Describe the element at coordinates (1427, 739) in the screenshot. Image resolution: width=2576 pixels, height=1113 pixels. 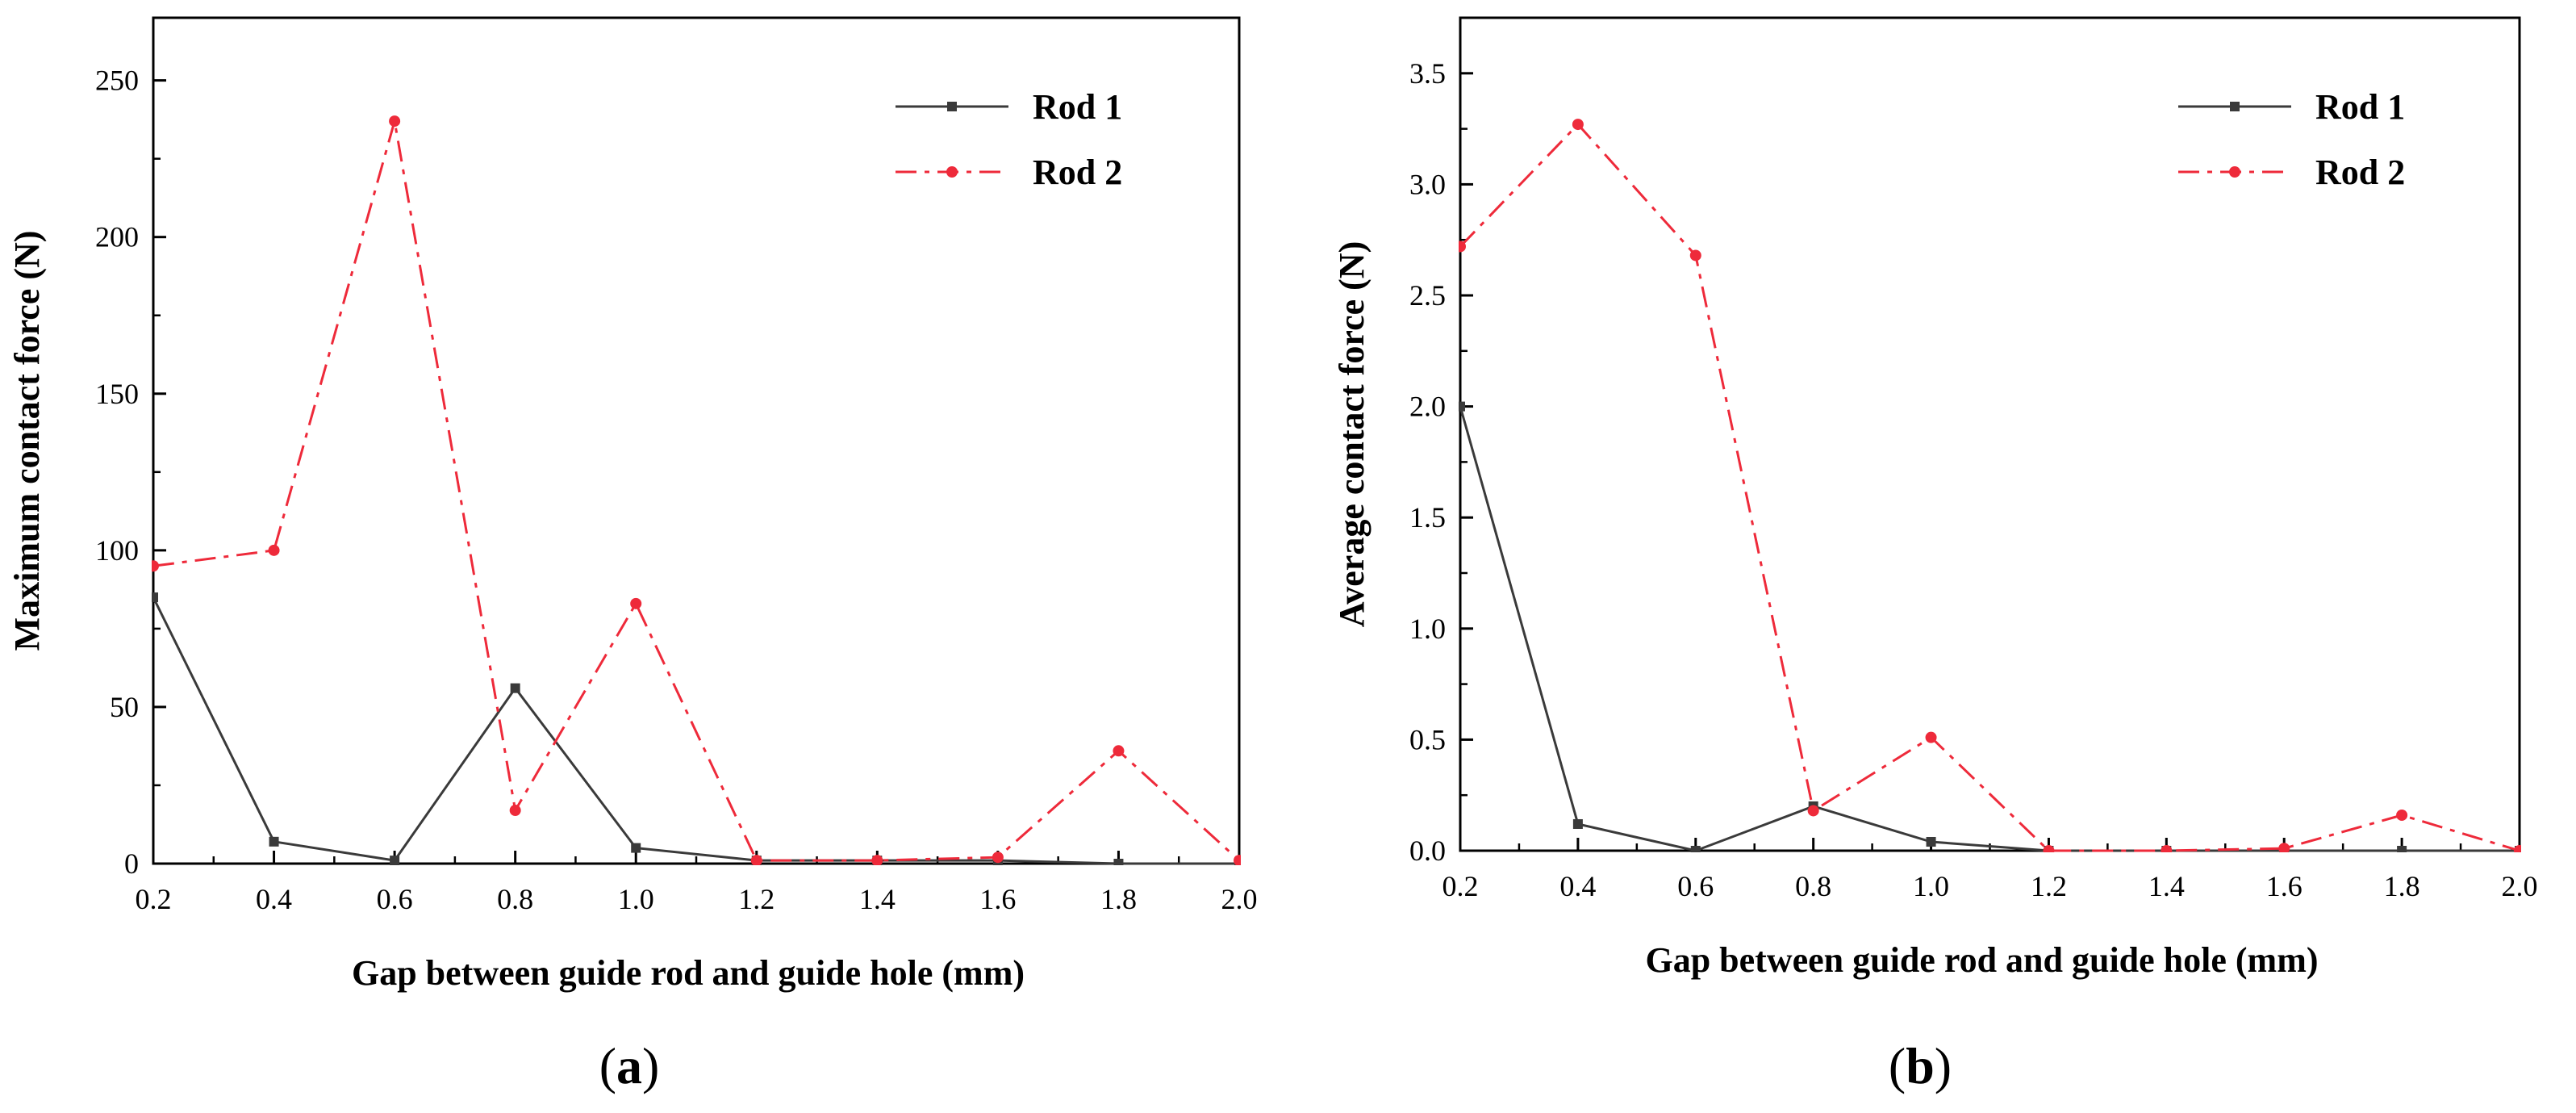
I see `y-tick-label: 0.5` at that location.